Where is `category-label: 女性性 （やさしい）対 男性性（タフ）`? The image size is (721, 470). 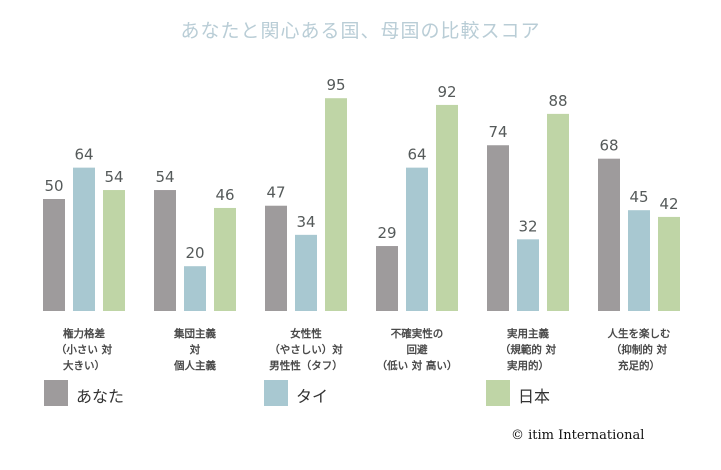
category-label: 女性性 （やさしい）対 男性性（タフ） is located at coordinates (306, 350).